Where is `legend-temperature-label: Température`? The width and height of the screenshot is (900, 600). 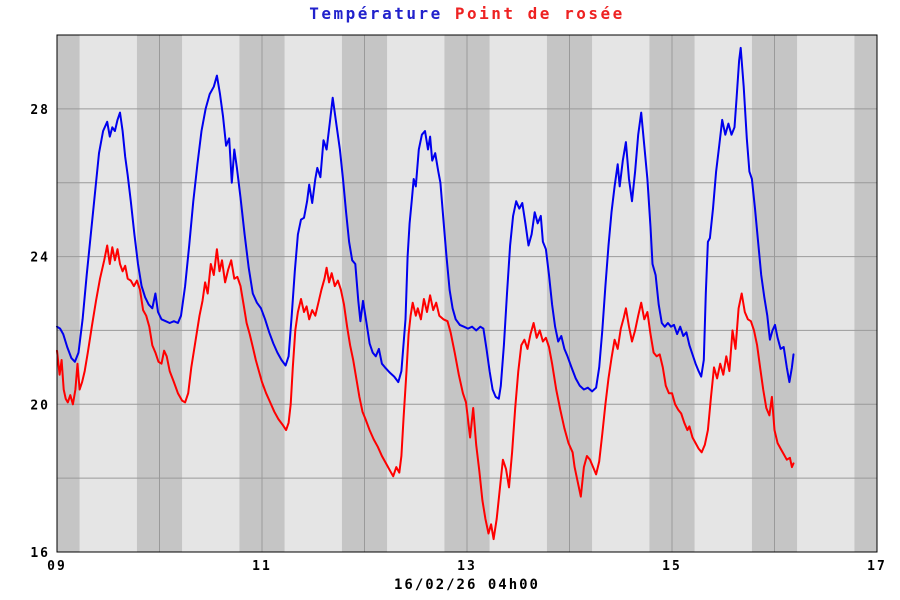
legend-temperature-label: Température is located at coordinates (376, 13).